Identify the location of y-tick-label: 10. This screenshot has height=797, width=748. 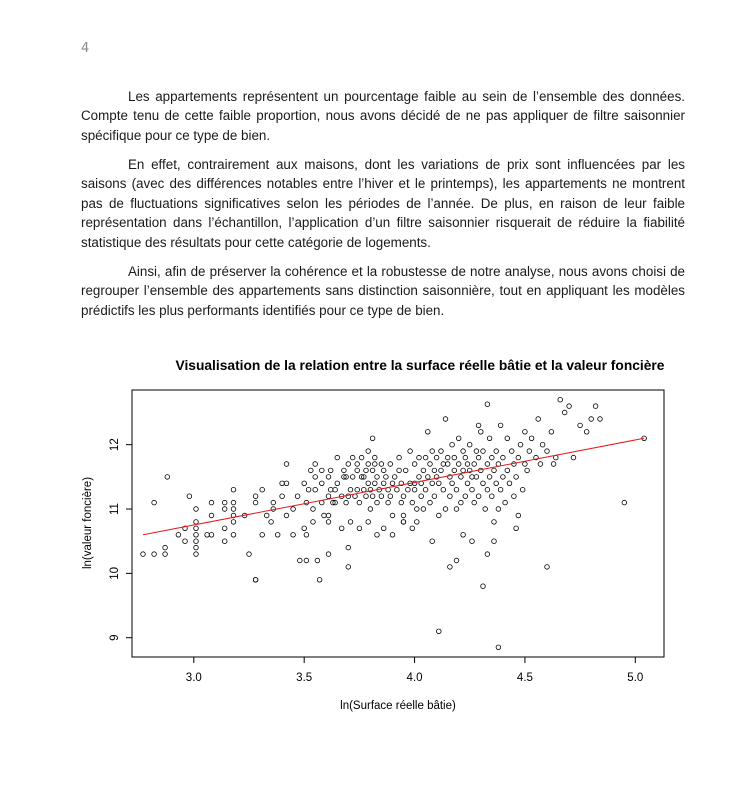
(115, 573).